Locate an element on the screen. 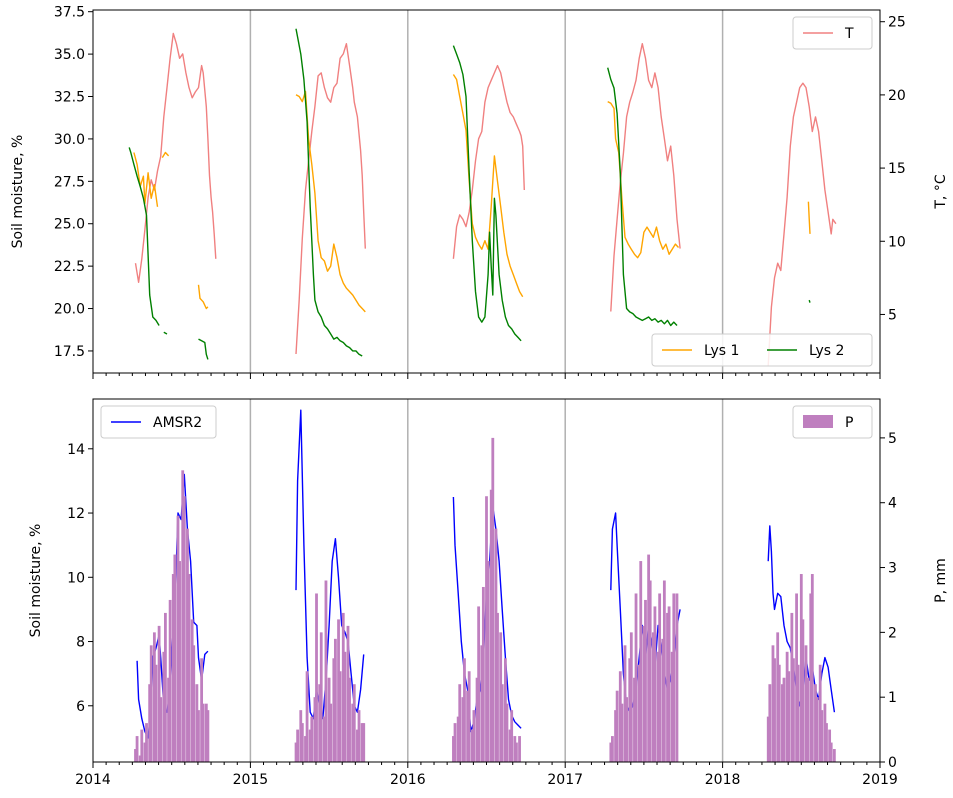 The image size is (953, 798). top-right-tick-label: 10 is located at coordinates (897, 242).